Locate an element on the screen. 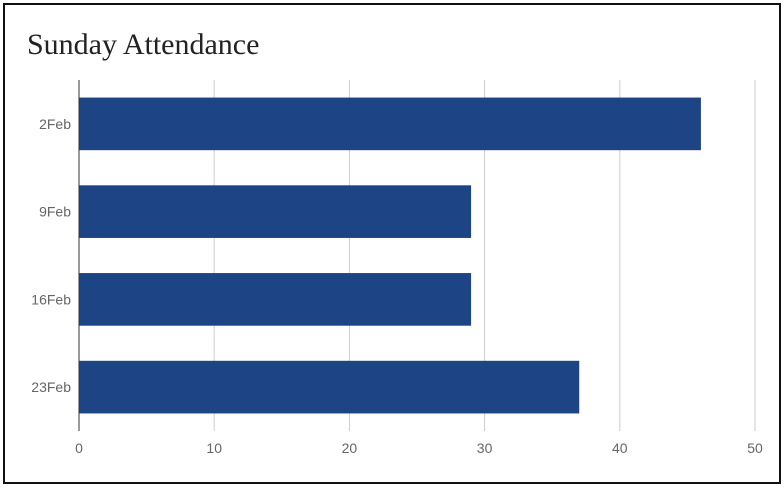 Image resolution: width=784 pixels, height=487 pixels. x-tick-label-50: 50 is located at coordinates (755, 448).